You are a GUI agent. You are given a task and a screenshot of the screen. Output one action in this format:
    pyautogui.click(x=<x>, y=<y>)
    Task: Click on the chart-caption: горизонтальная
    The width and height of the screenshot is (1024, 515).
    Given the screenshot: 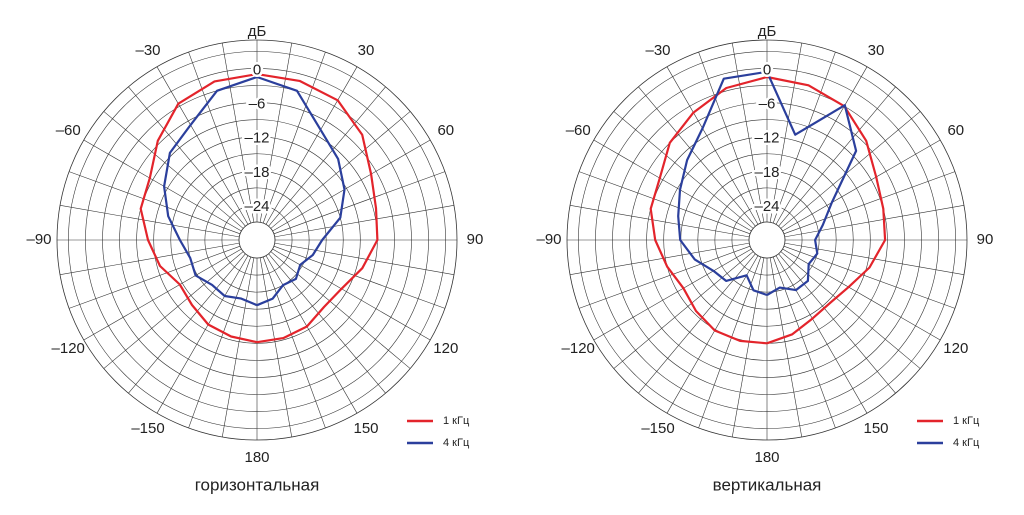 What is the action you would take?
    pyautogui.click(x=257, y=484)
    